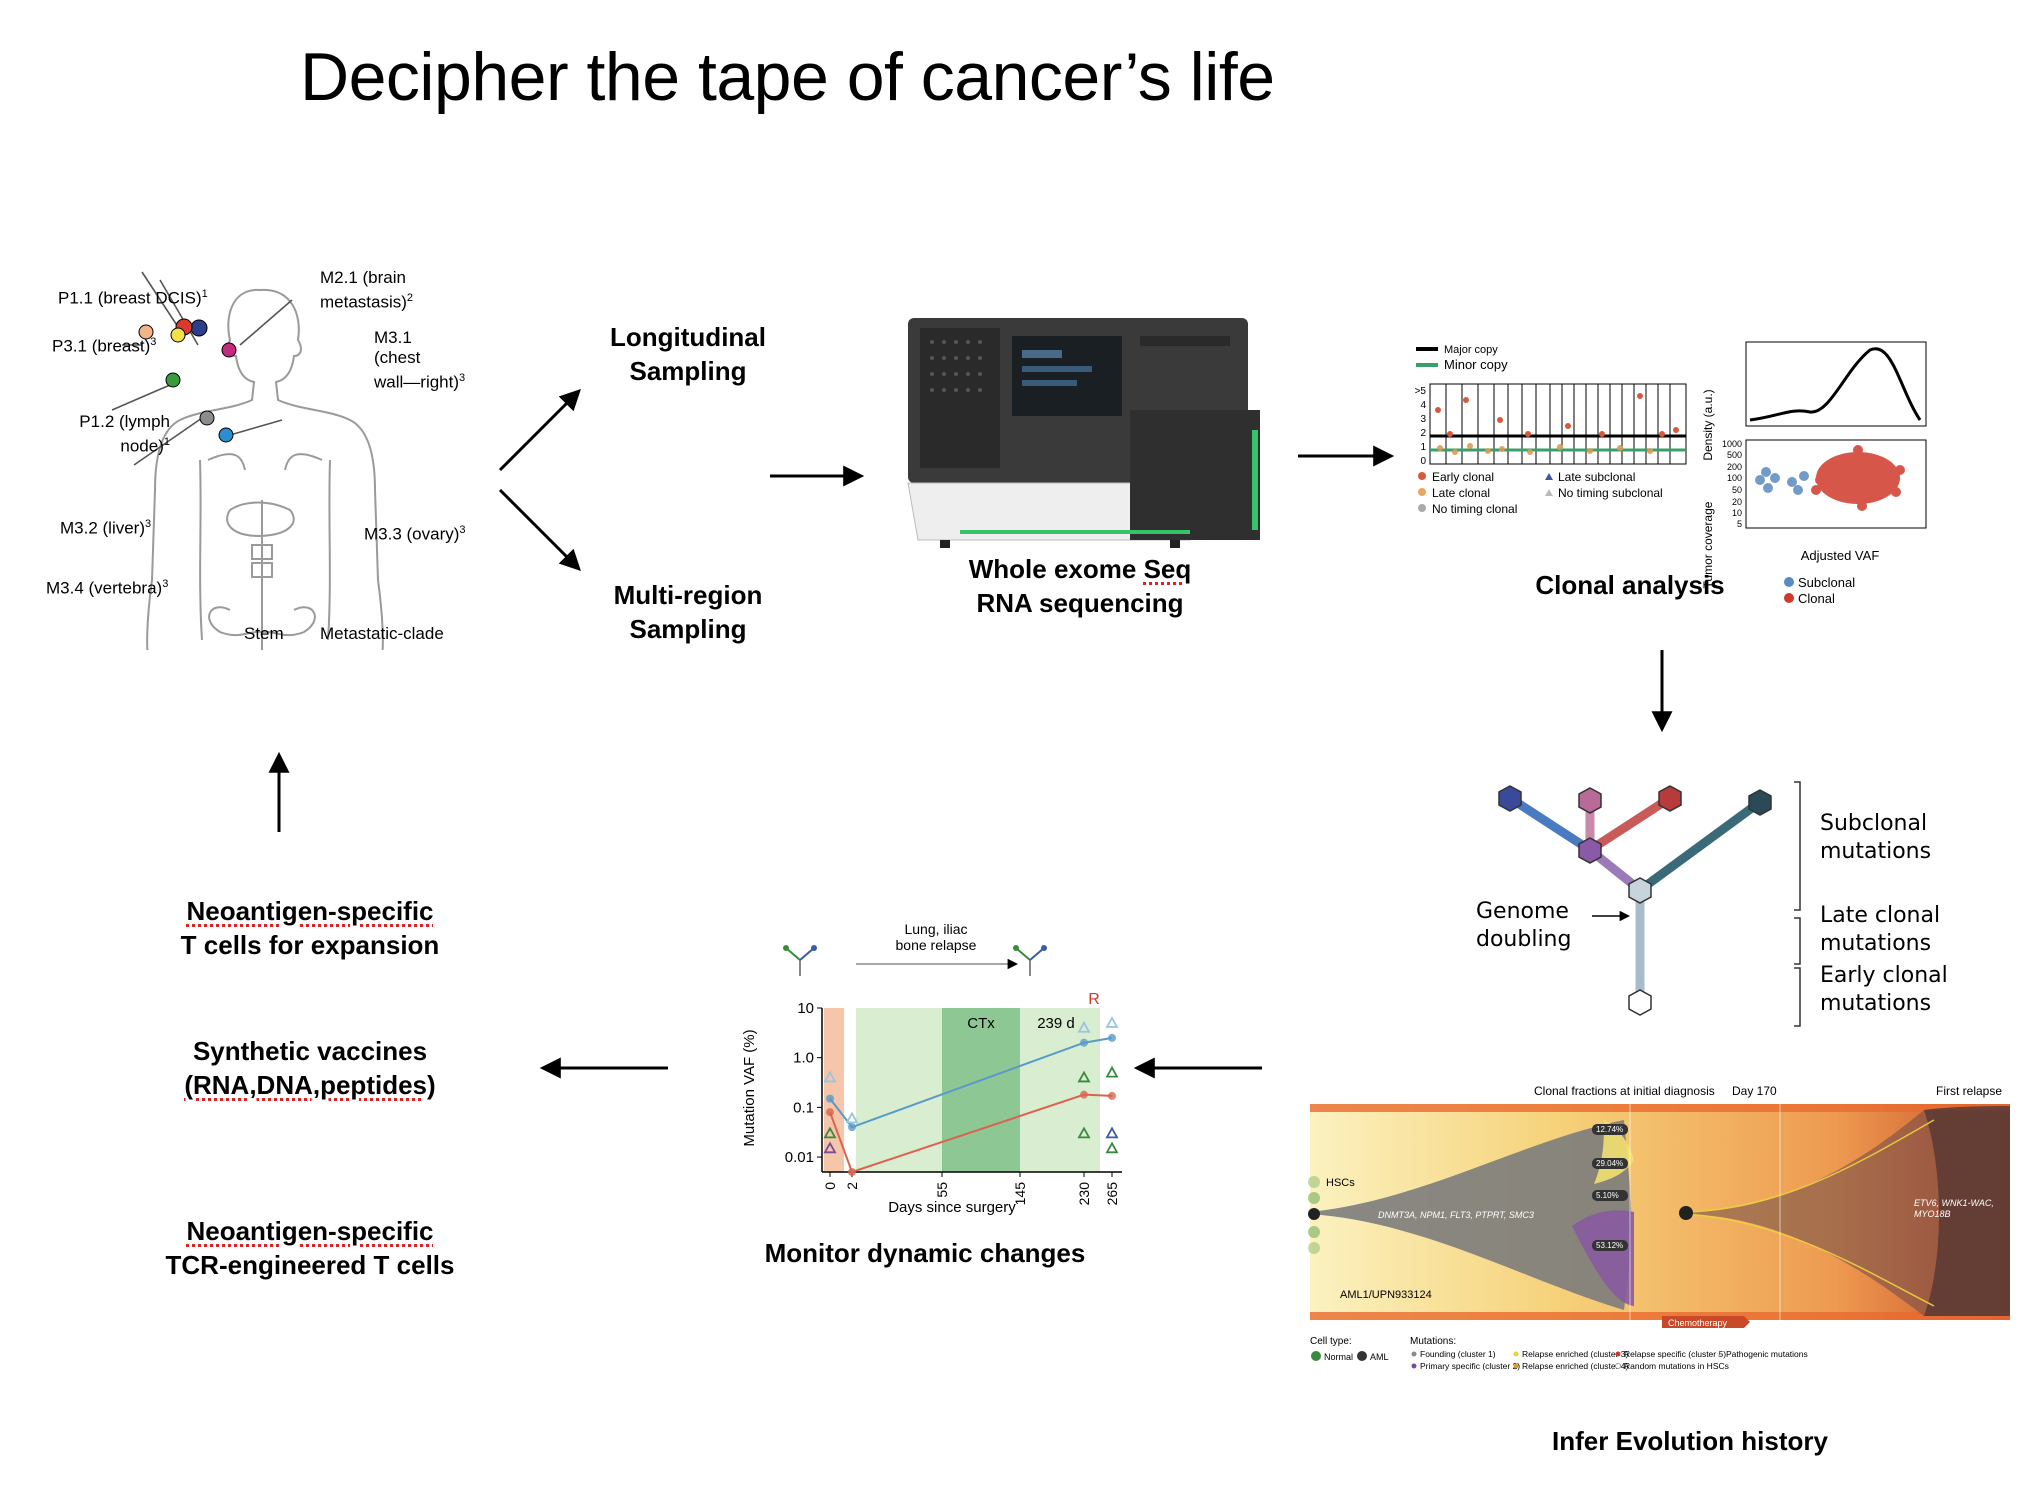 The height and width of the screenshot is (1490, 2022). I want to click on liver-label: M3.2 (liver)3, so click(105, 528).